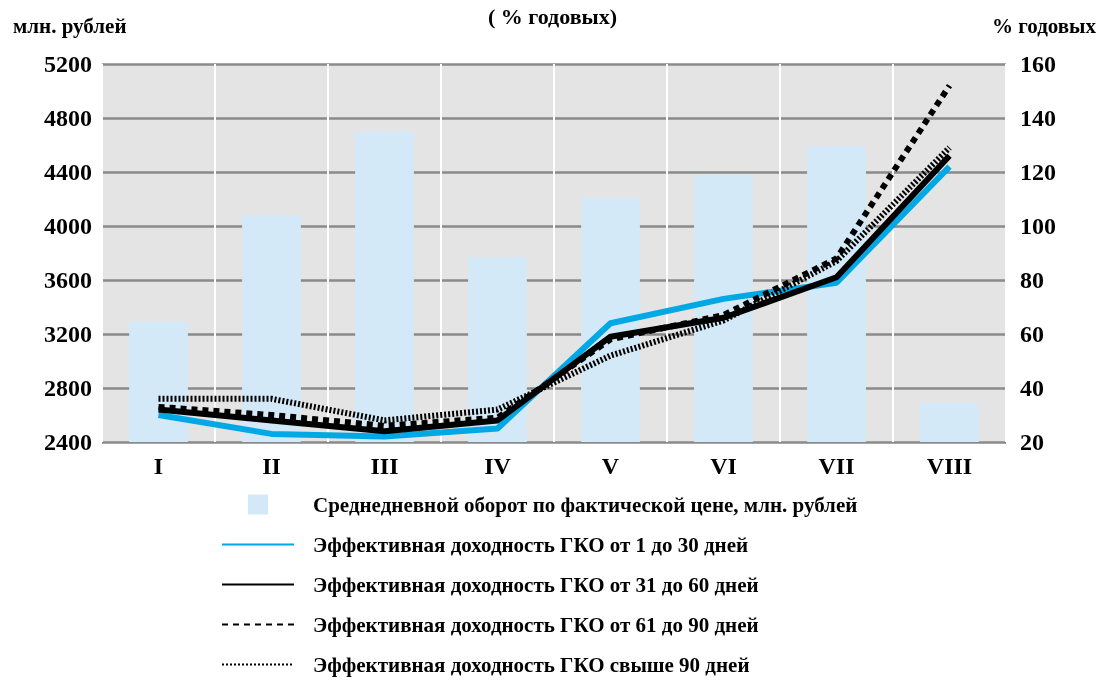  What do you see at coordinates (1038, 118) in the screenshot?
I see `y2-tick-label: 140` at bounding box center [1038, 118].